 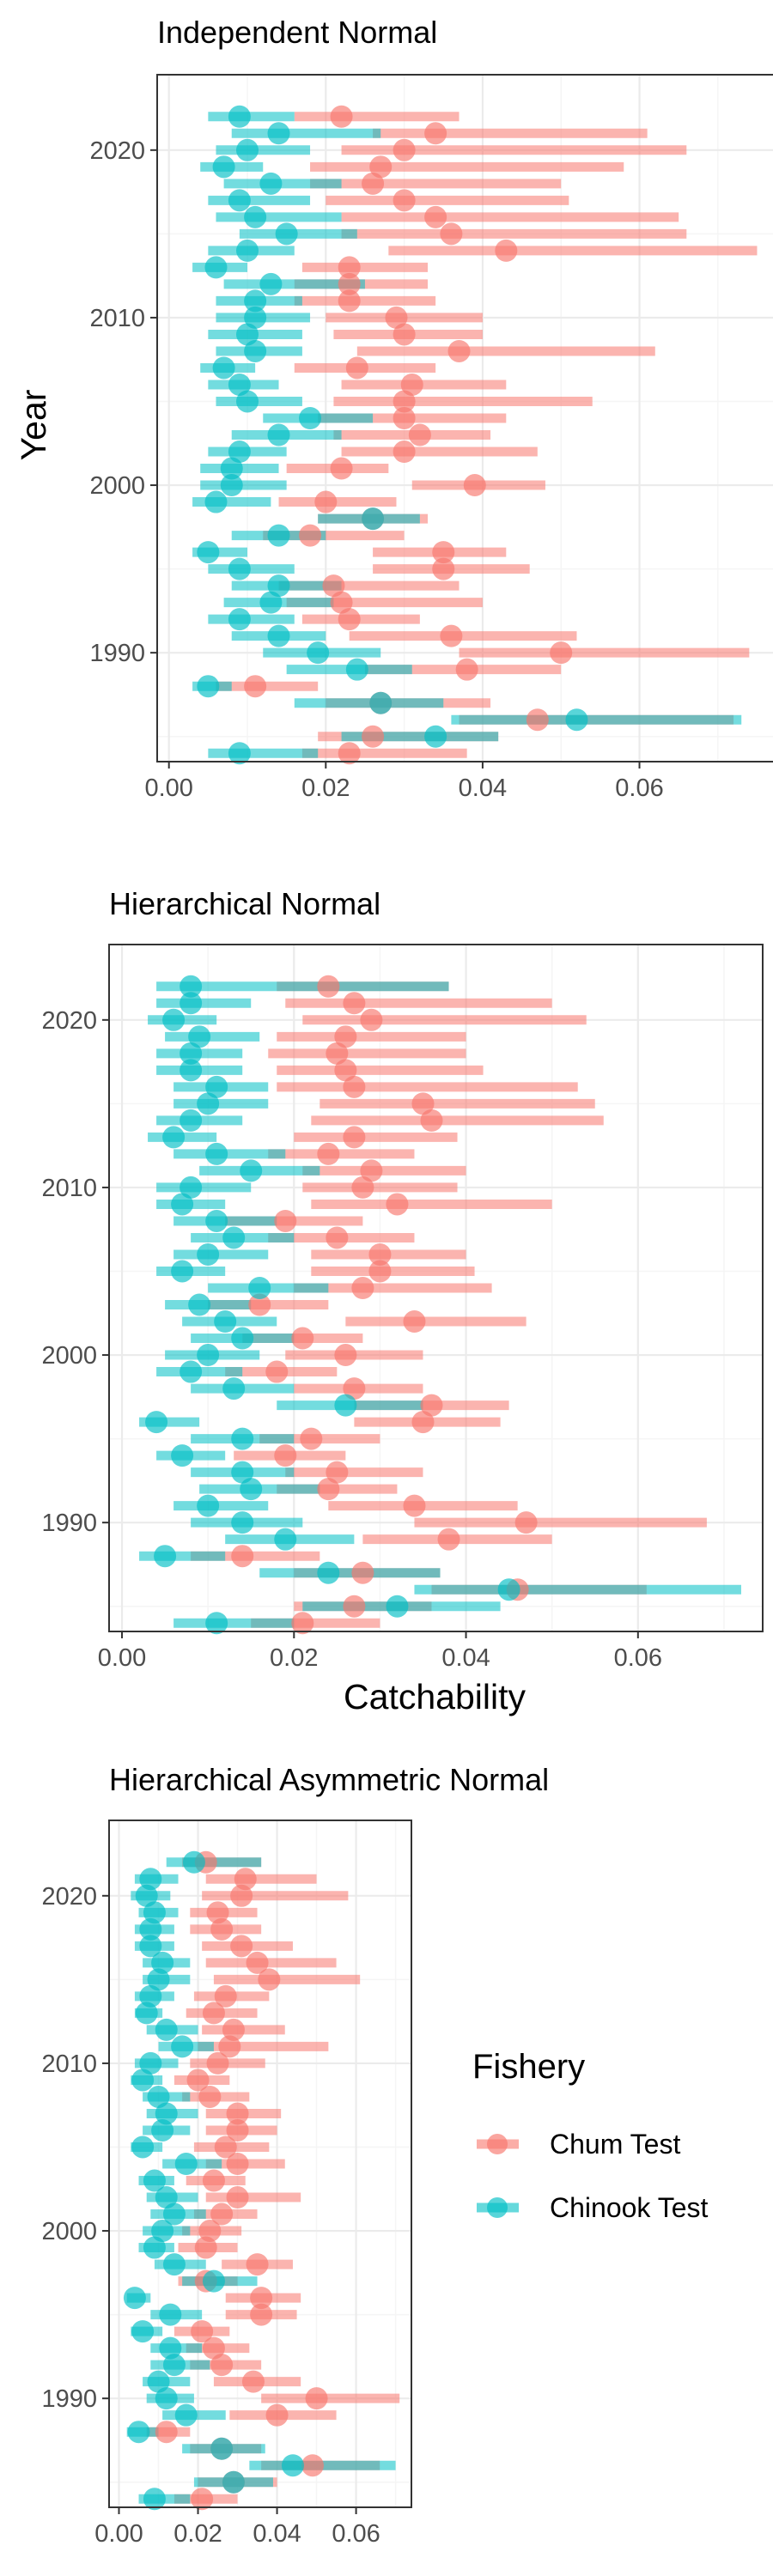 I want to click on panel-2-chinook-point-2020, so click(x=174, y=1020).